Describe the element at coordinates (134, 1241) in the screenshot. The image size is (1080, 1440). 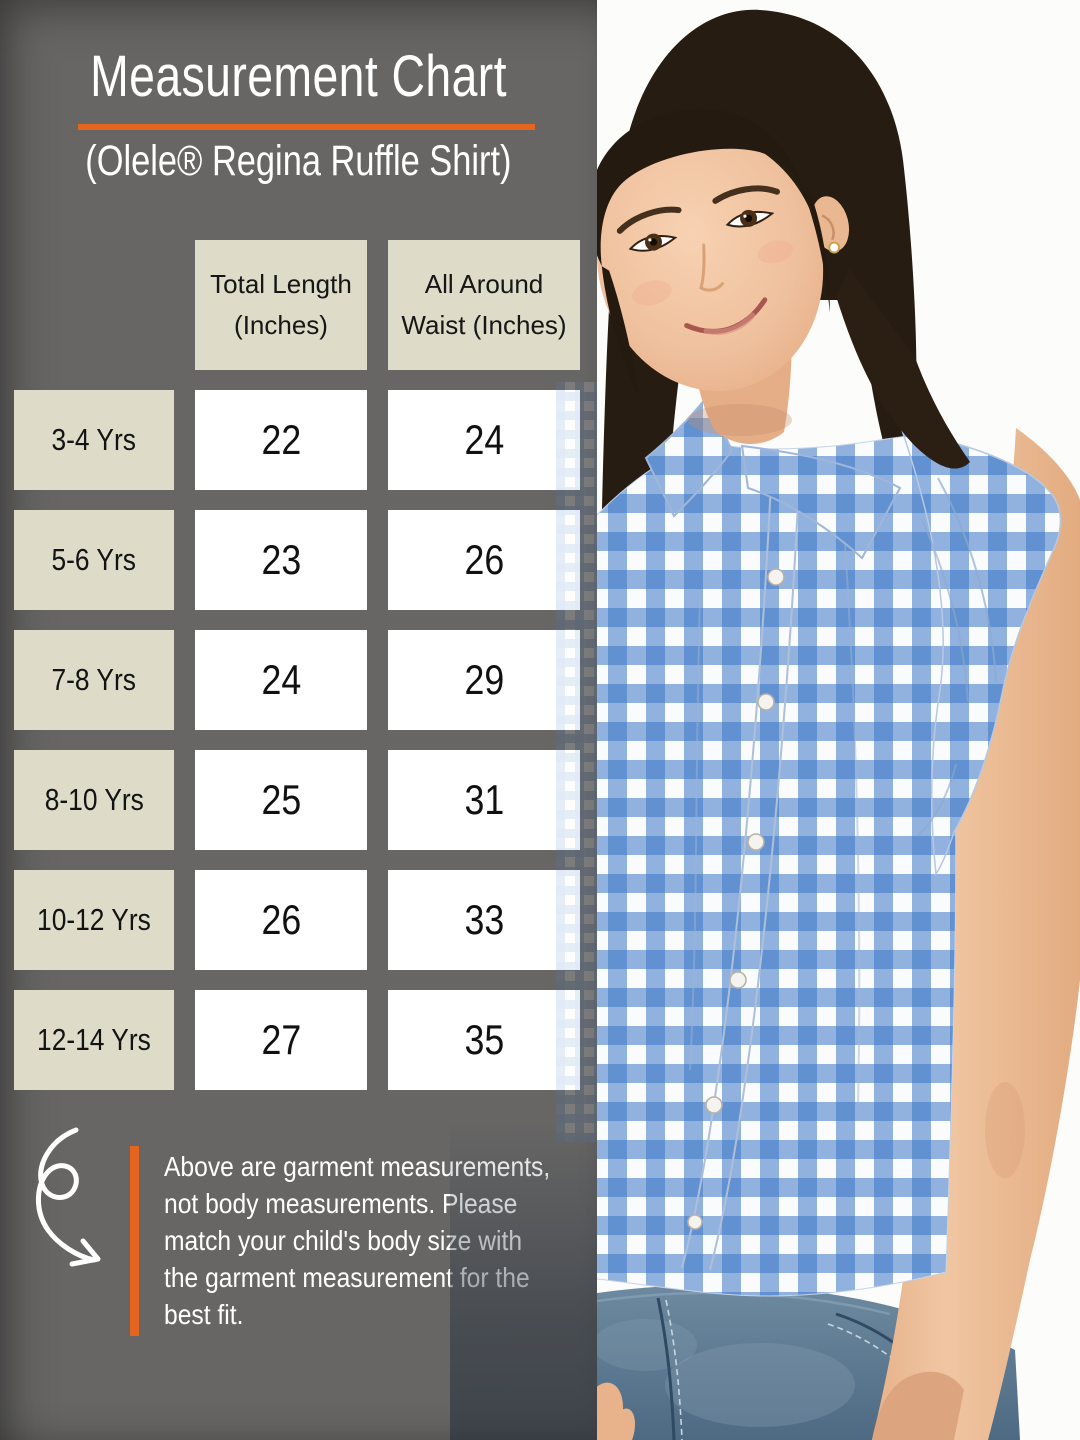
I see `note-accent-bar` at that location.